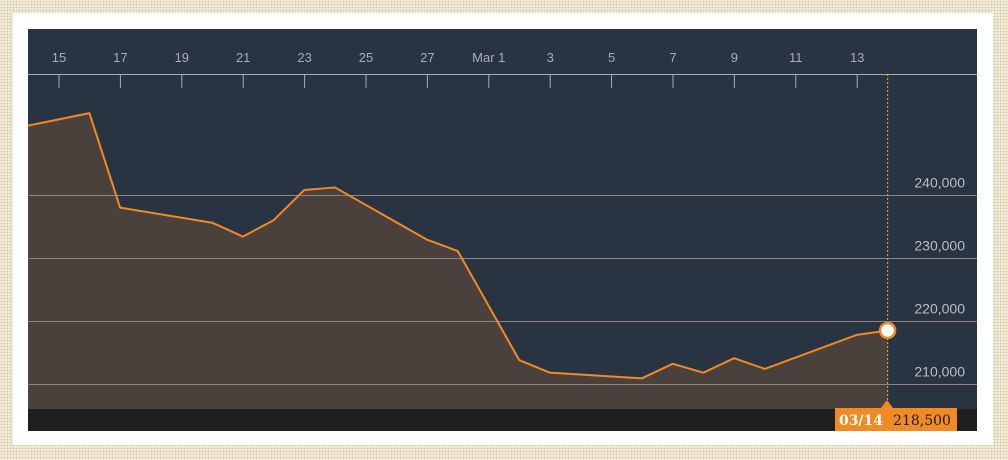 The image size is (1008, 460). Describe the element at coordinates (427, 57) in the screenshot. I see `x-tick-label: 27` at that location.